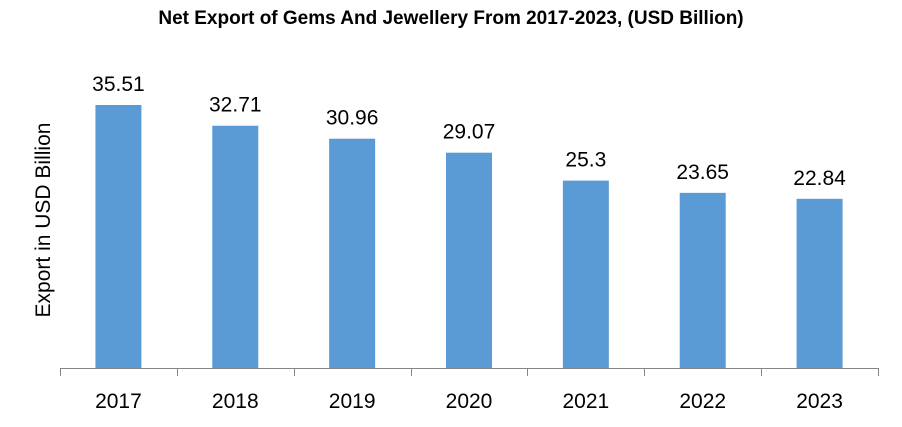 This screenshot has width=902, height=427. I want to click on x-tick-label-2022: 2022, so click(702, 401).